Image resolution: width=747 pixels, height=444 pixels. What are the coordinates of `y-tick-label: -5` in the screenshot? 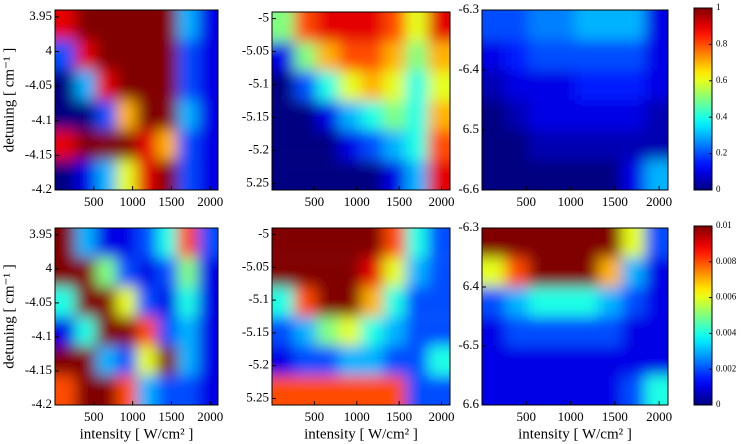 It's located at (263, 17).